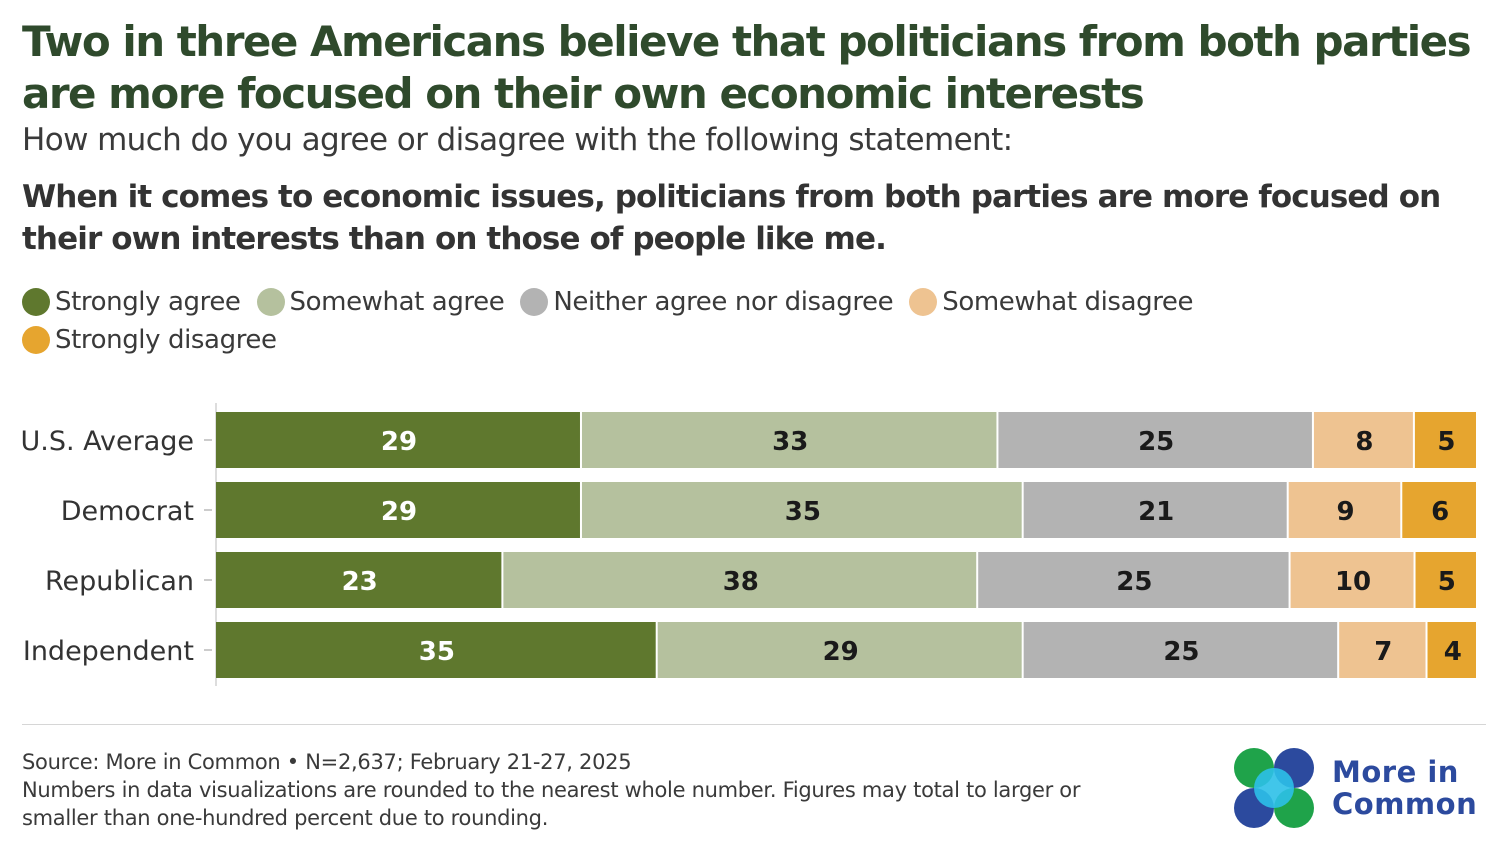  What do you see at coordinates (1405, 804) in the screenshot?
I see `logo-line-2: Common` at bounding box center [1405, 804].